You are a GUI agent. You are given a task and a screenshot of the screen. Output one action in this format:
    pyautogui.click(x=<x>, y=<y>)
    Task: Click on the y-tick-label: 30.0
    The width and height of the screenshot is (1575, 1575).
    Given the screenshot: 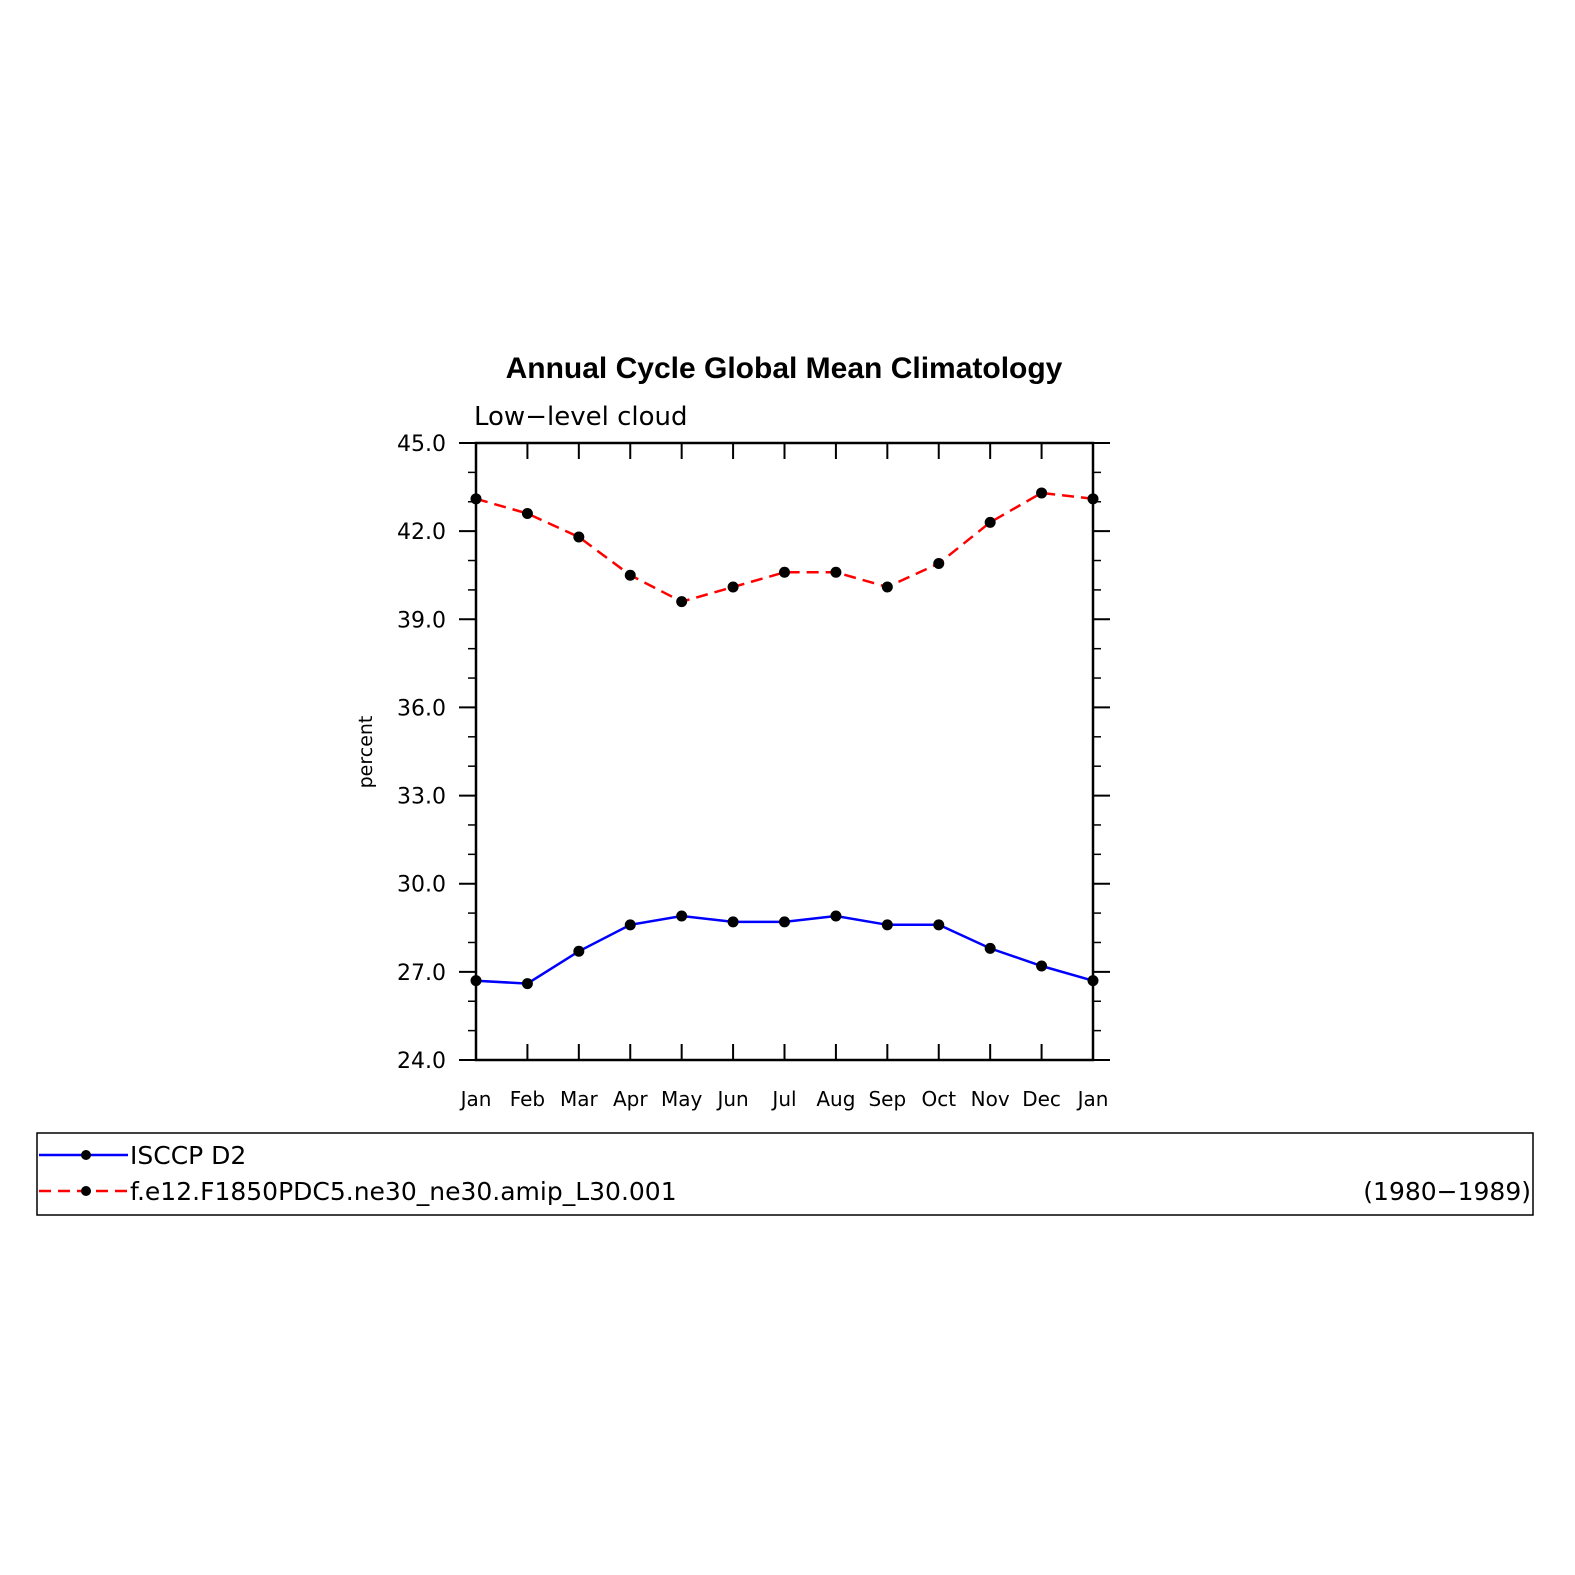 What is the action you would take?
    pyautogui.click(x=421, y=885)
    